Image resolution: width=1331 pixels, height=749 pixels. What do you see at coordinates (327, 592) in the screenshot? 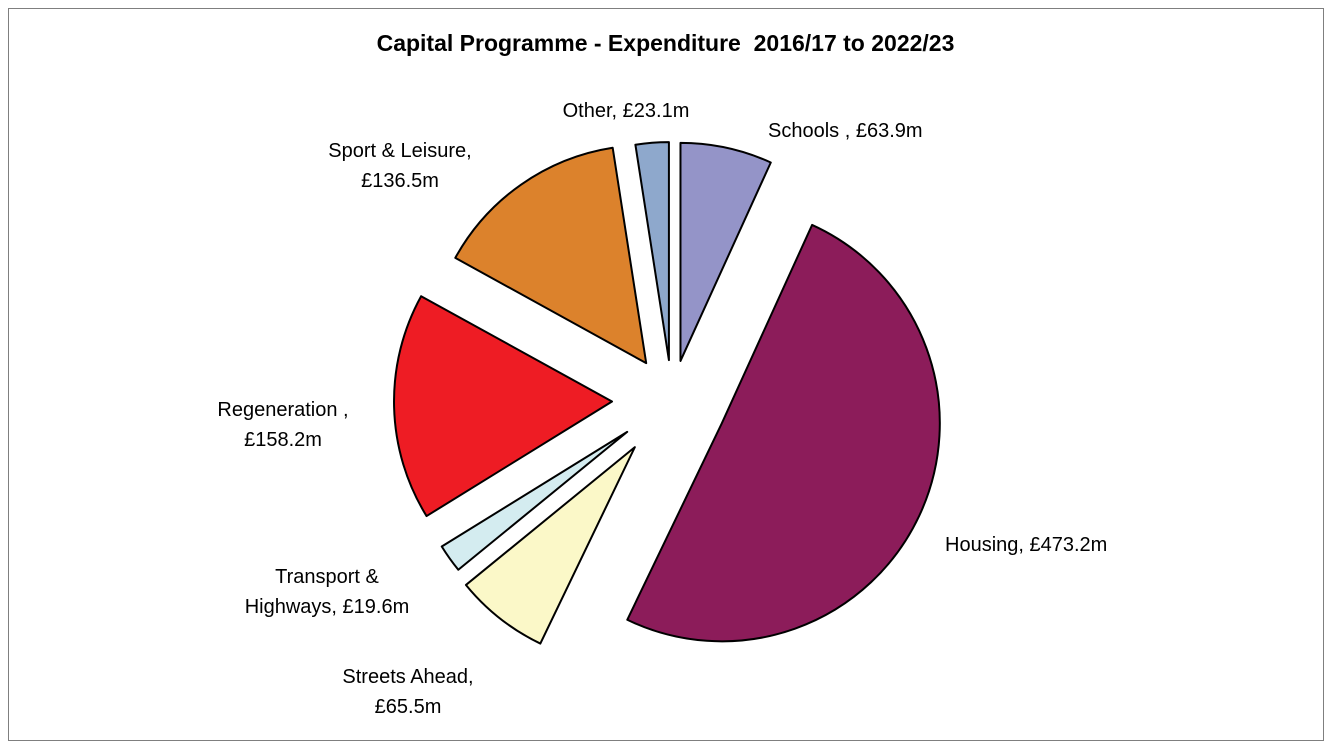
I see `slice-label: Transport & Highways, £19.6m` at bounding box center [327, 592].